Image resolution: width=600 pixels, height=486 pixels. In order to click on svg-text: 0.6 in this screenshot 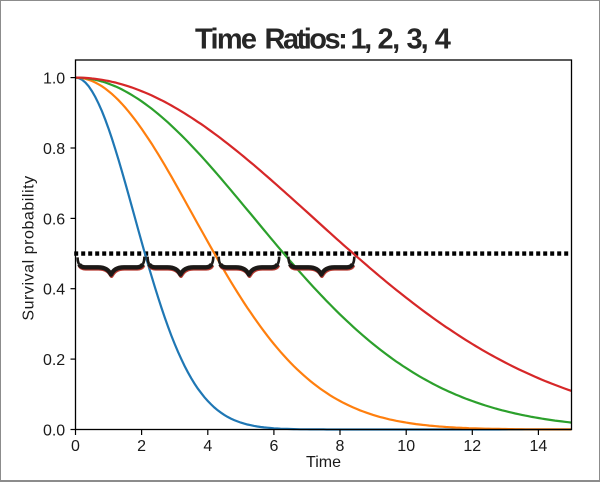, I will do `click(54, 219)`.